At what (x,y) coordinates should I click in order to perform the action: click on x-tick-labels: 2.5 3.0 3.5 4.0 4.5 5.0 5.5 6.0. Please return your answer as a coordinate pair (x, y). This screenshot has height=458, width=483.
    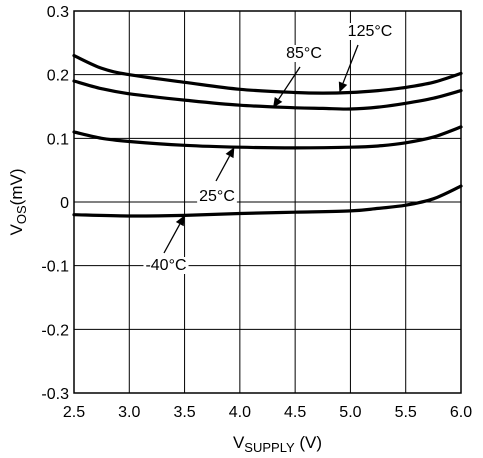
    Looking at the image, I should click on (267, 412).